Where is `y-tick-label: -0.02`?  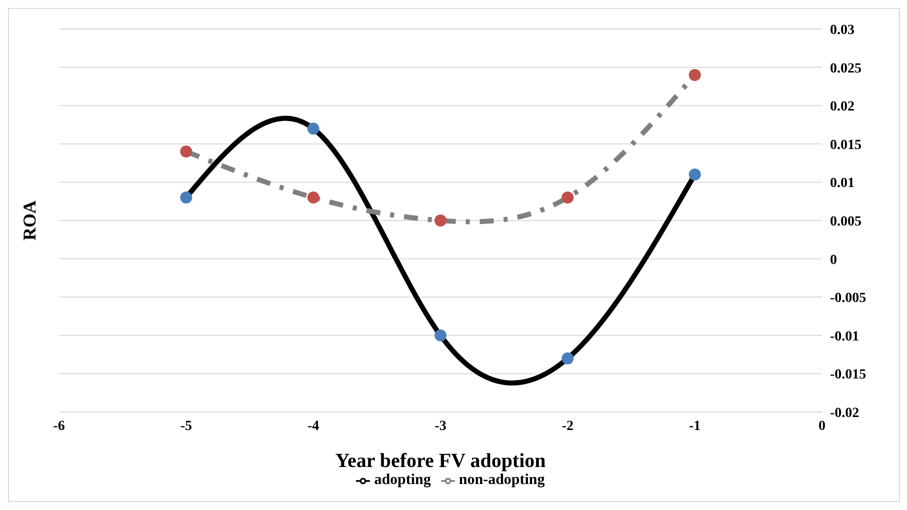
y-tick-label: -0.02 is located at coordinates (845, 413).